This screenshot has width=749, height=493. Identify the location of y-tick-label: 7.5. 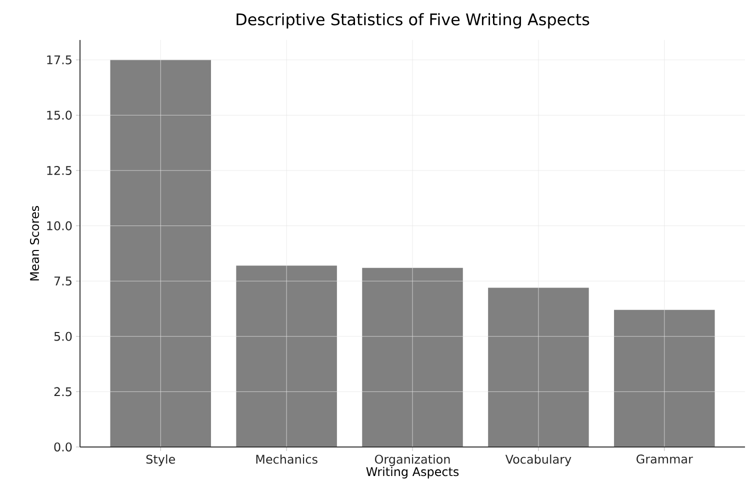
(63, 281).